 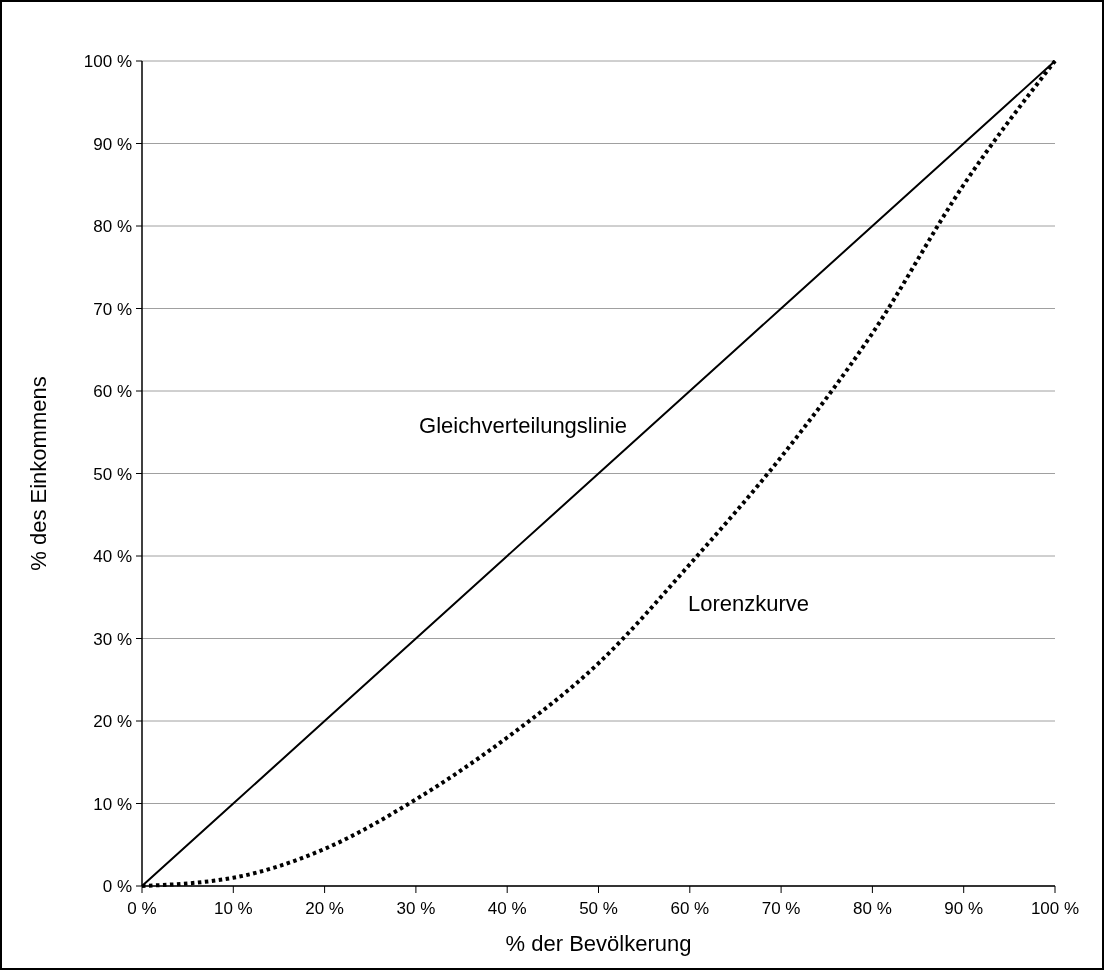 I want to click on x-tick-label: 70 %, so click(x=781, y=908).